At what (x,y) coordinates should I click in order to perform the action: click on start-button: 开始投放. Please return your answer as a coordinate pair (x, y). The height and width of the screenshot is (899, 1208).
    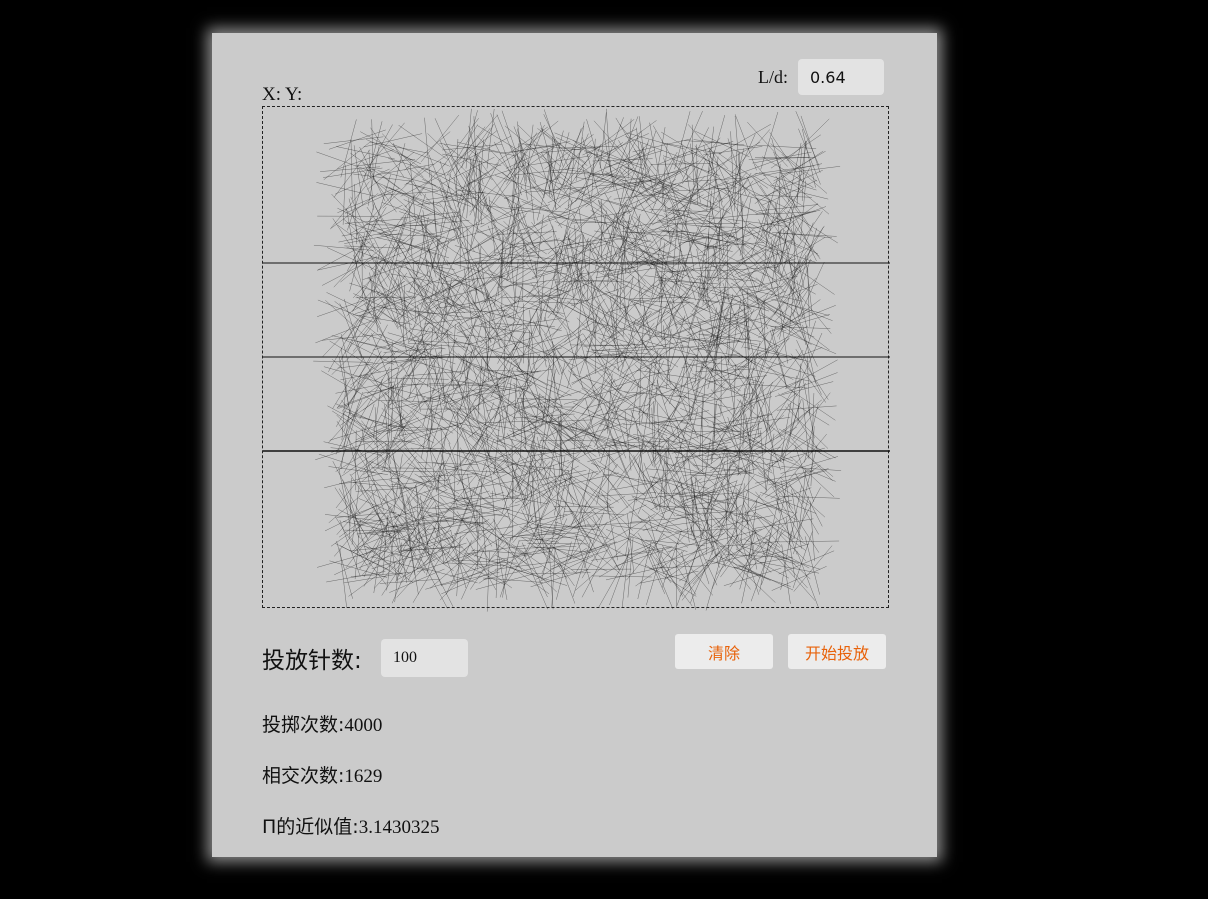
    Looking at the image, I should click on (837, 651).